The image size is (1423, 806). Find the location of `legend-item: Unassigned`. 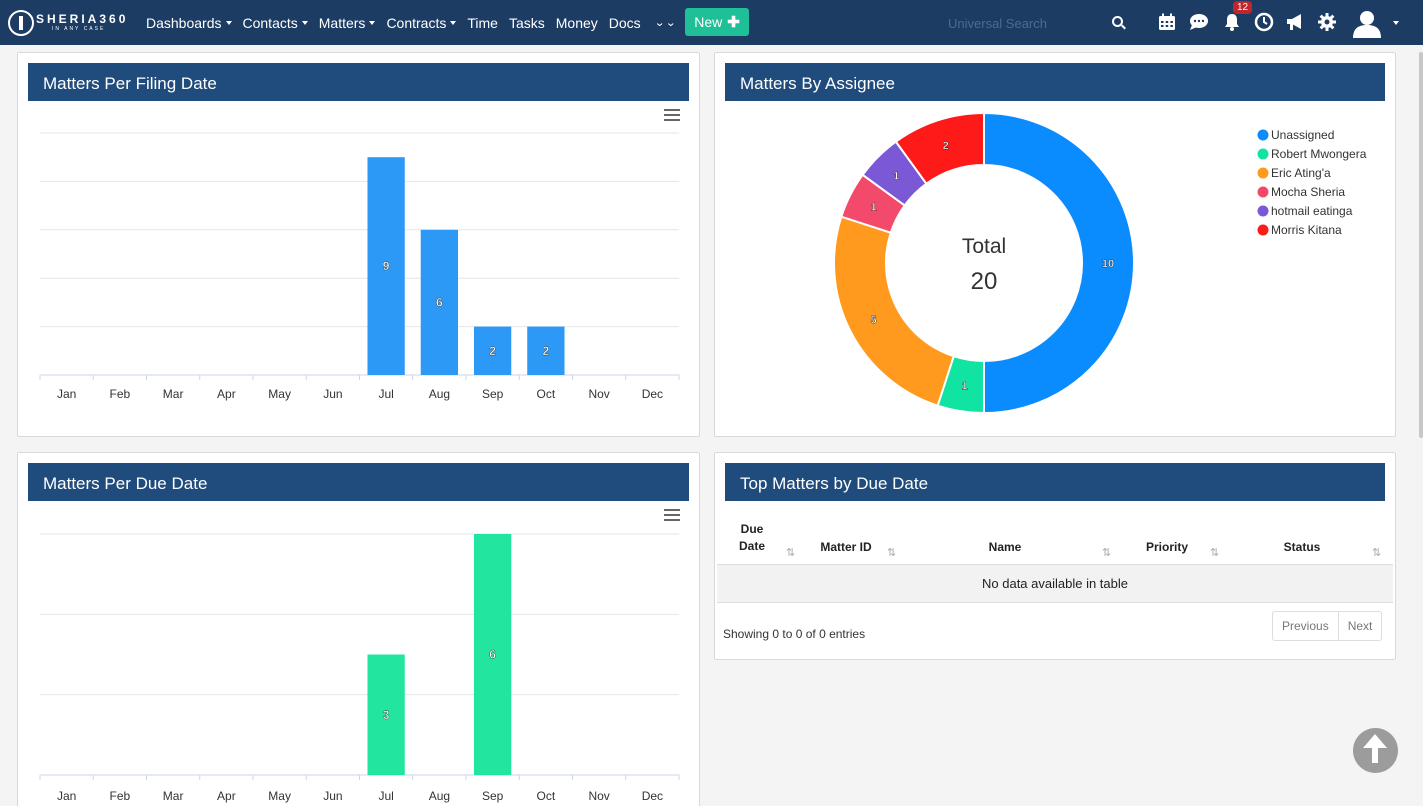

legend-item: Unassigned is located at coordinates (1302, 135).